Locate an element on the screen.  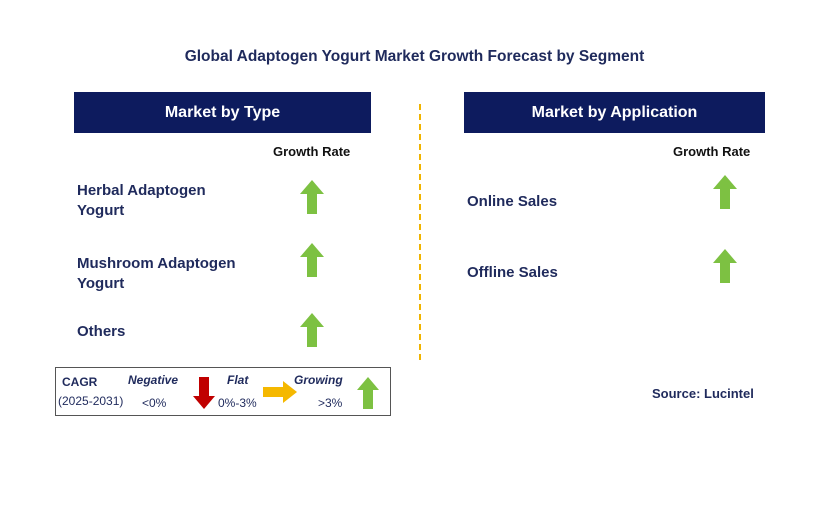
right-arrow-icon is located at coordinates (280, 392).